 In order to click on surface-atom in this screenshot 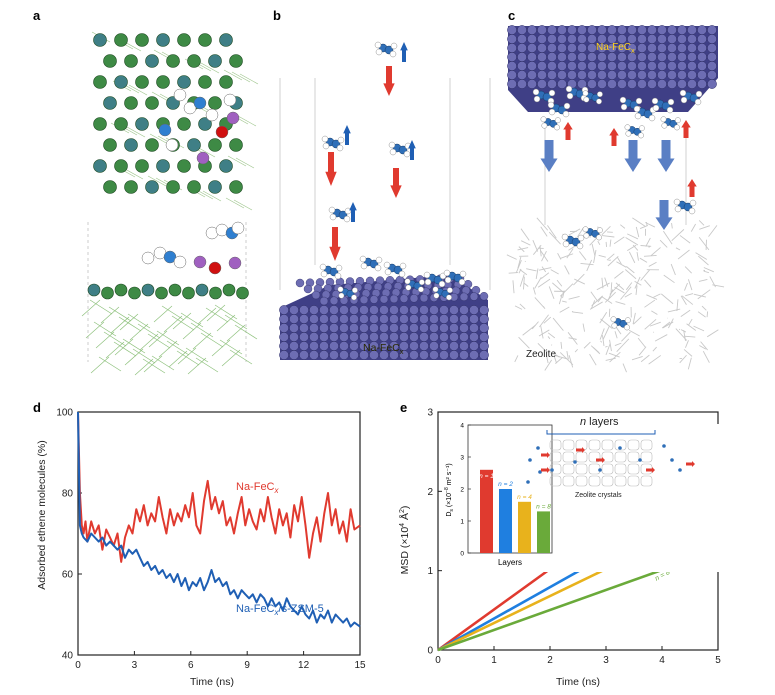, I will do `click(108, 293)`.